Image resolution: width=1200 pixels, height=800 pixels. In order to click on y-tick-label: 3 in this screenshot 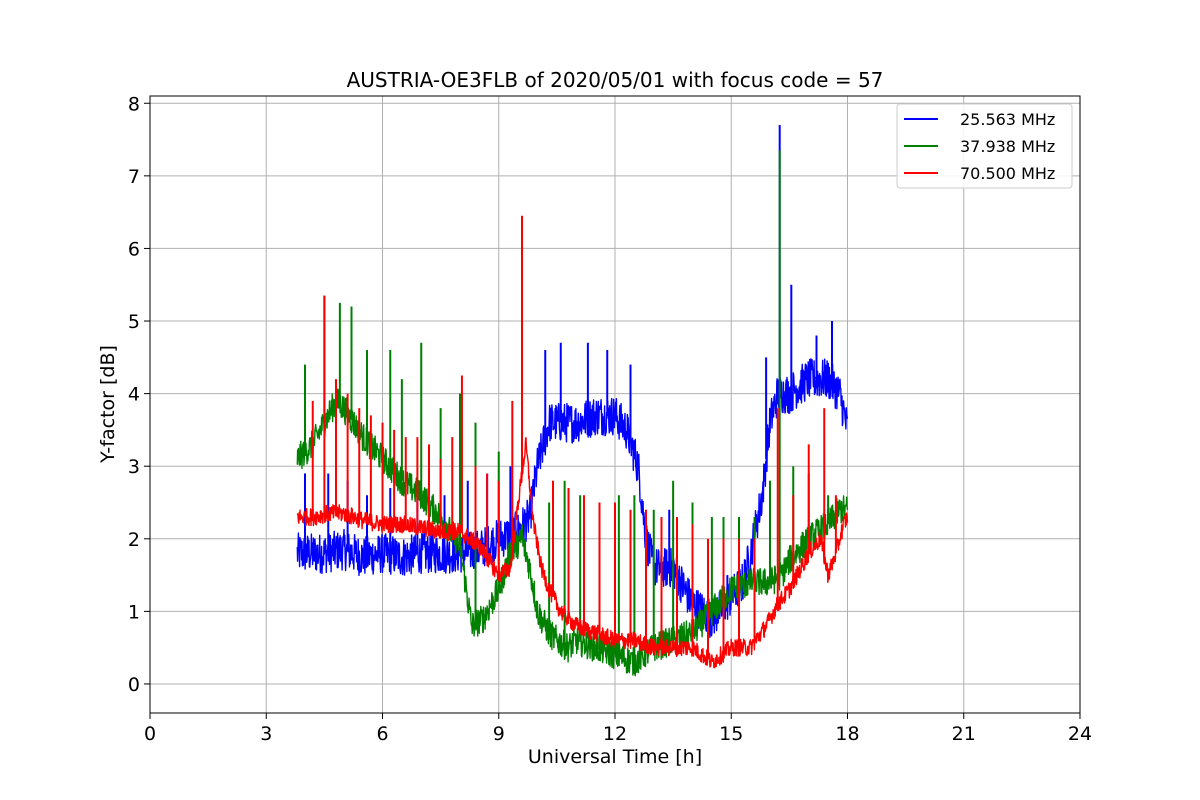, I will do `click(134, 467)`.